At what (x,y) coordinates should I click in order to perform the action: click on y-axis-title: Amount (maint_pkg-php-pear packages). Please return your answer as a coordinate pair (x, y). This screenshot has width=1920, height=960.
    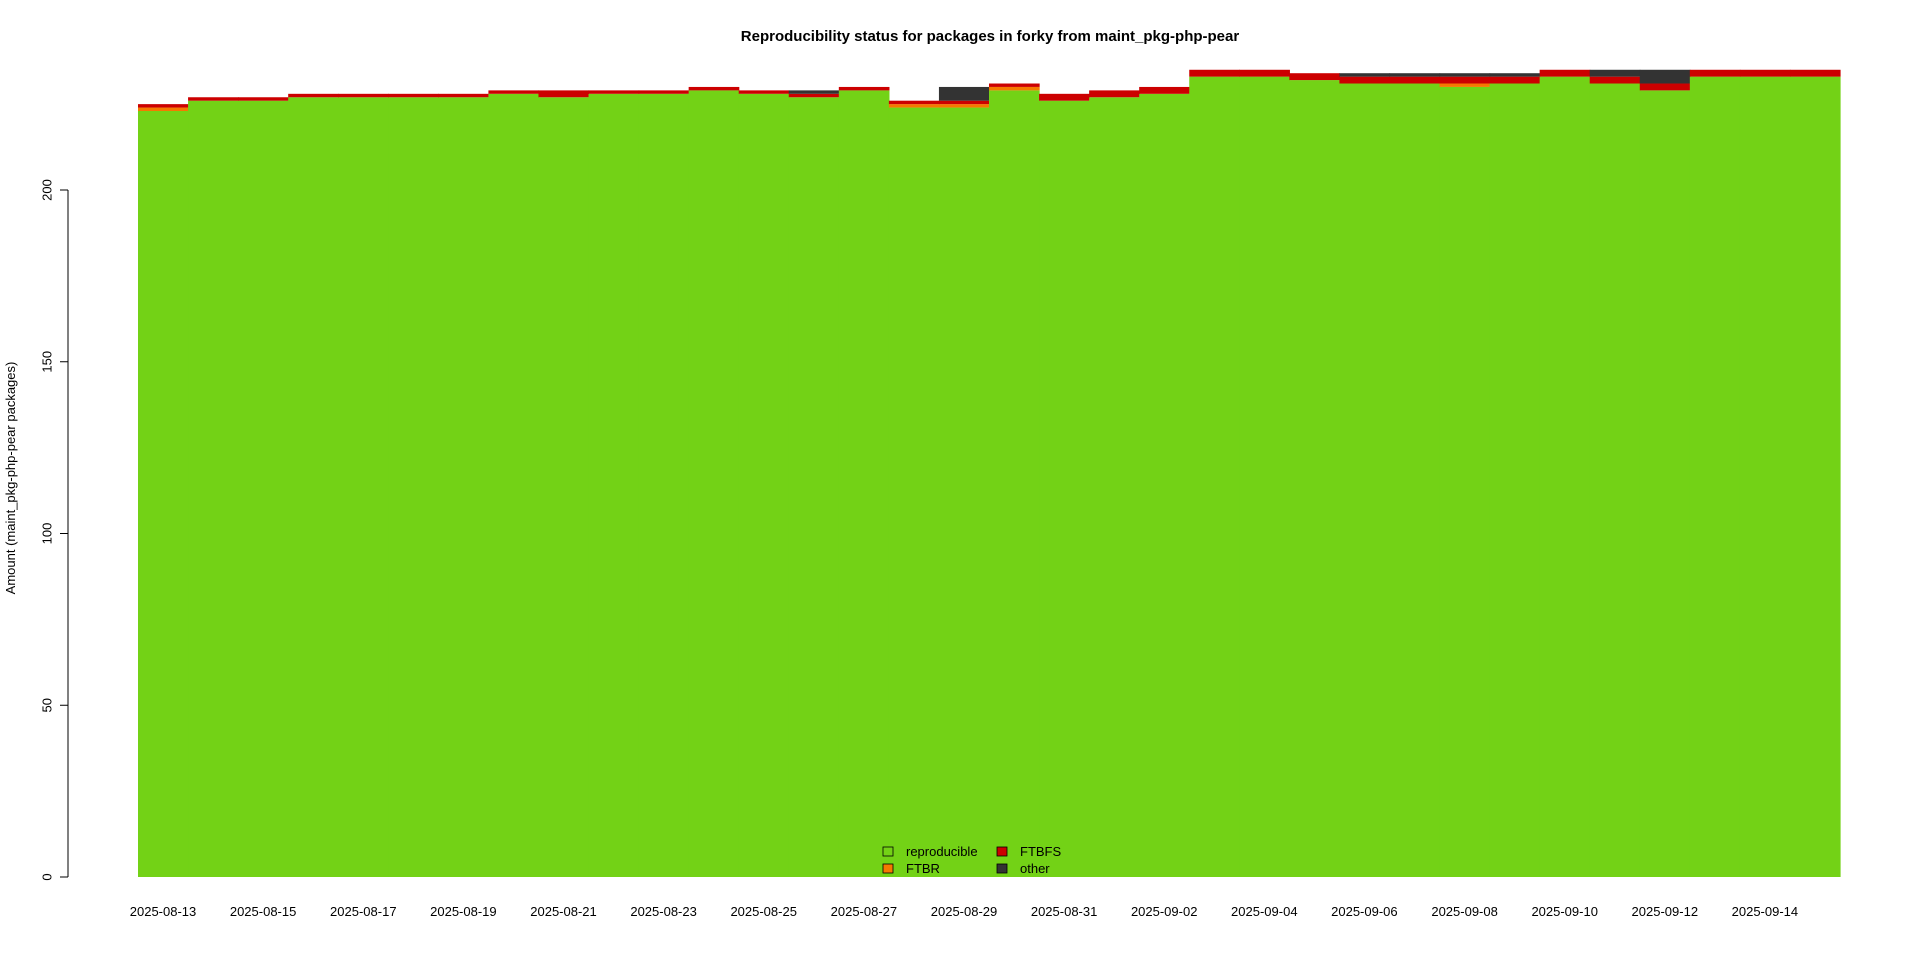
    Looking at the image, I should click on (10, 478).